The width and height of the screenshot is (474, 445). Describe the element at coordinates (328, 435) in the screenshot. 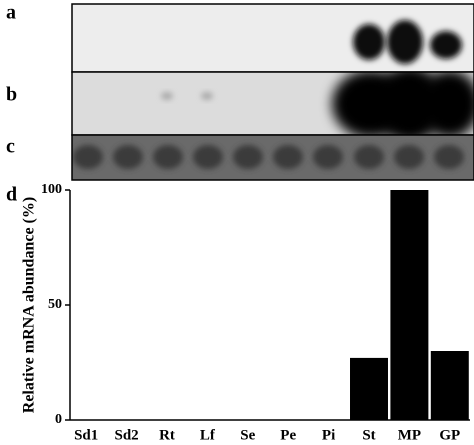

I see `x-tick-label: Pi` at that location.